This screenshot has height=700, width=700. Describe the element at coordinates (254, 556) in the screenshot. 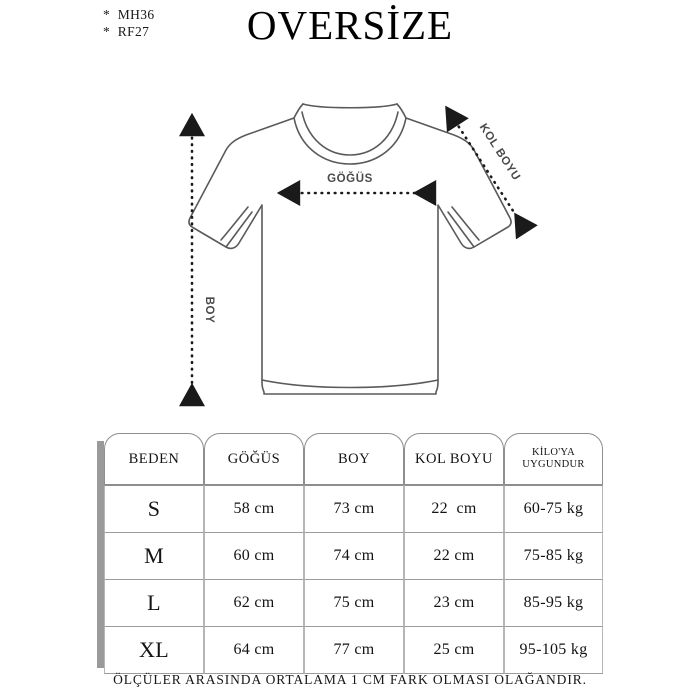

I see `cell-chest: 60 cm` at that location.